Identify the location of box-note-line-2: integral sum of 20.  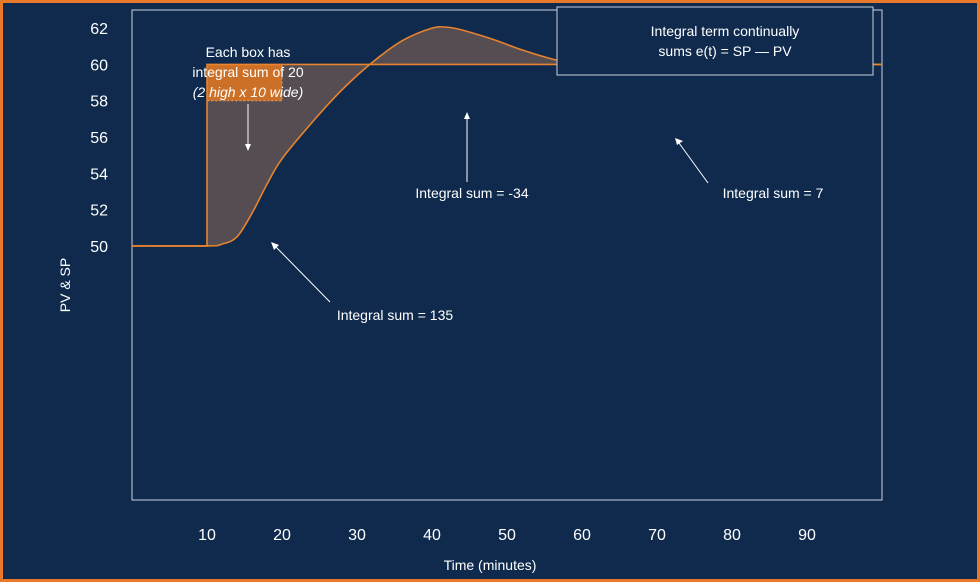
(247, 72).